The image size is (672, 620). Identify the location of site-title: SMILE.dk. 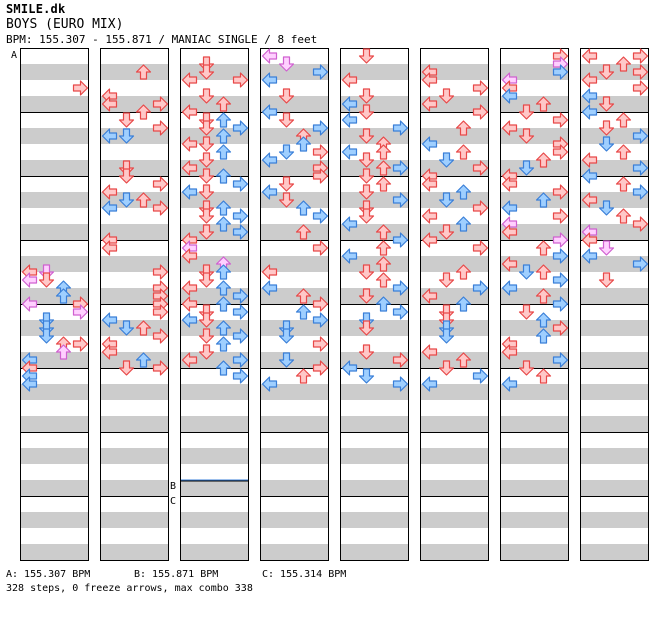
(36, 9).